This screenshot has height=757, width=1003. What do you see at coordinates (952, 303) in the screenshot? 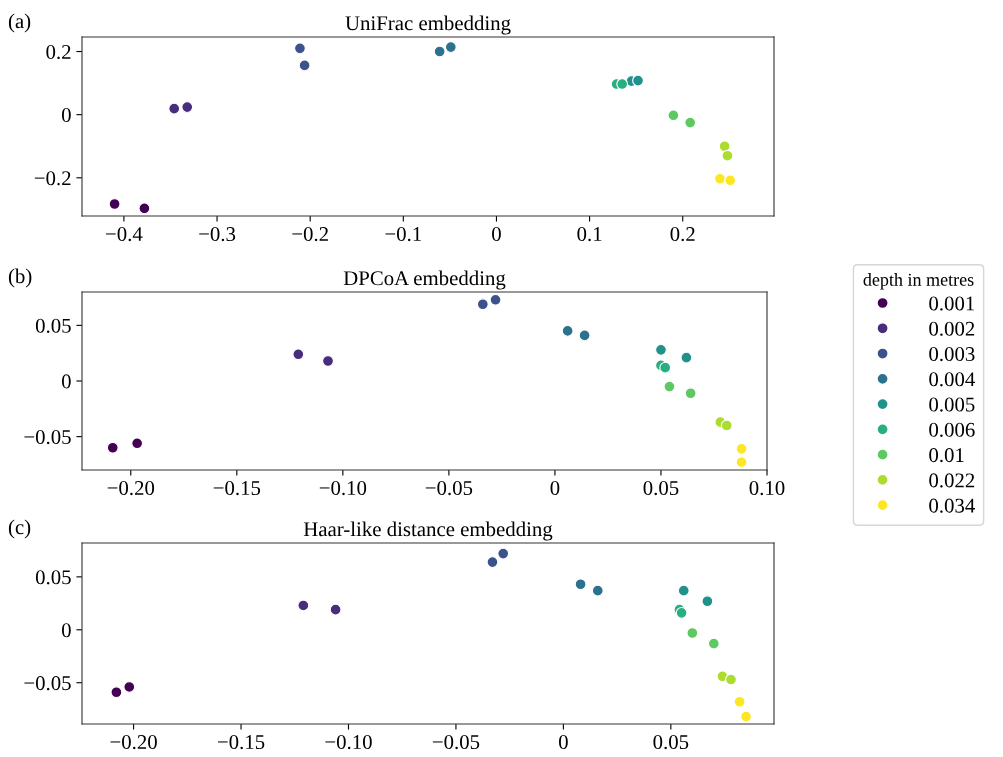
I see `legend-label: 0.001` at bounding box center [952, 303].